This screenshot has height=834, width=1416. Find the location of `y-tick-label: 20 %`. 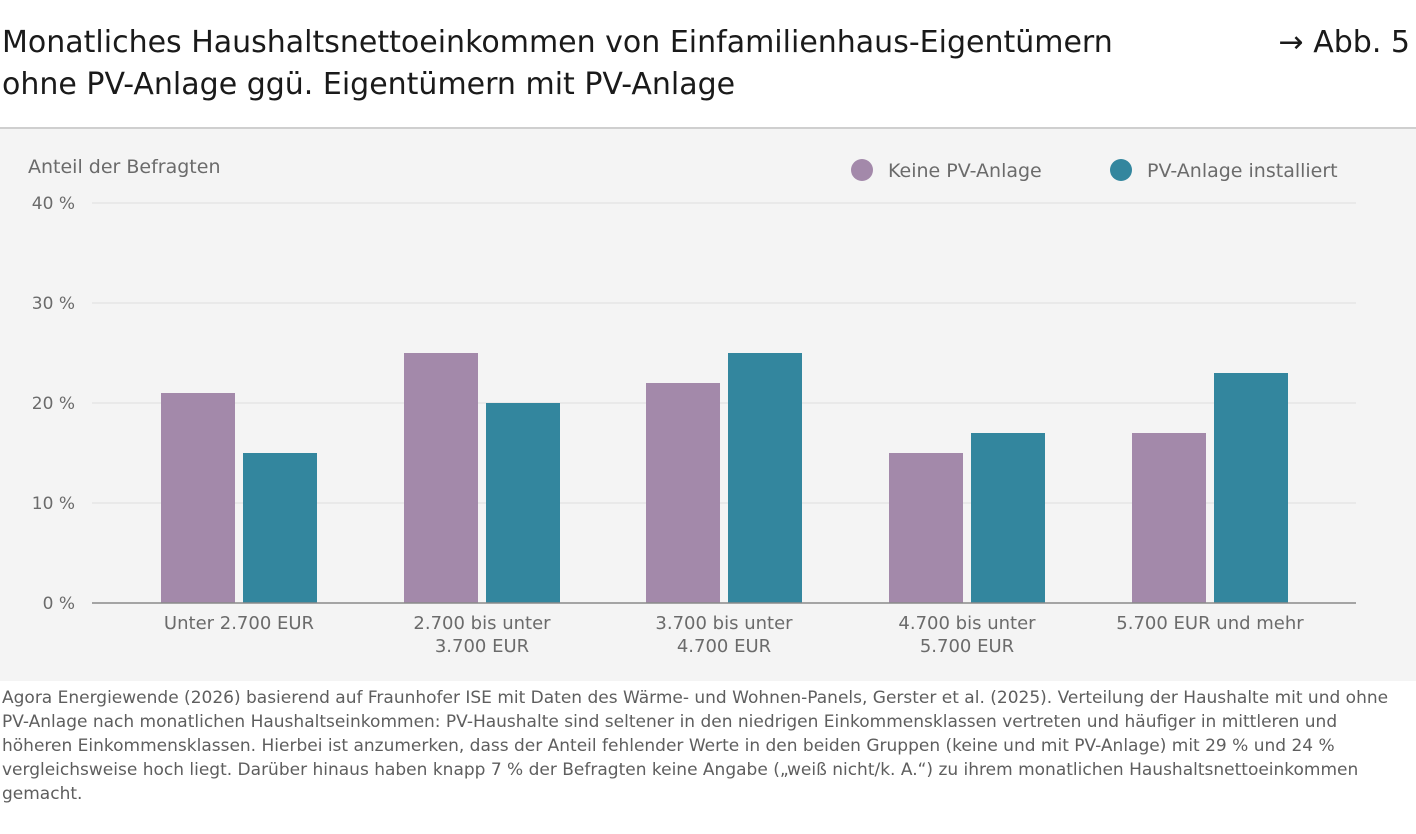

y-tick-label: 20 % is located at coordinates (53, 404).